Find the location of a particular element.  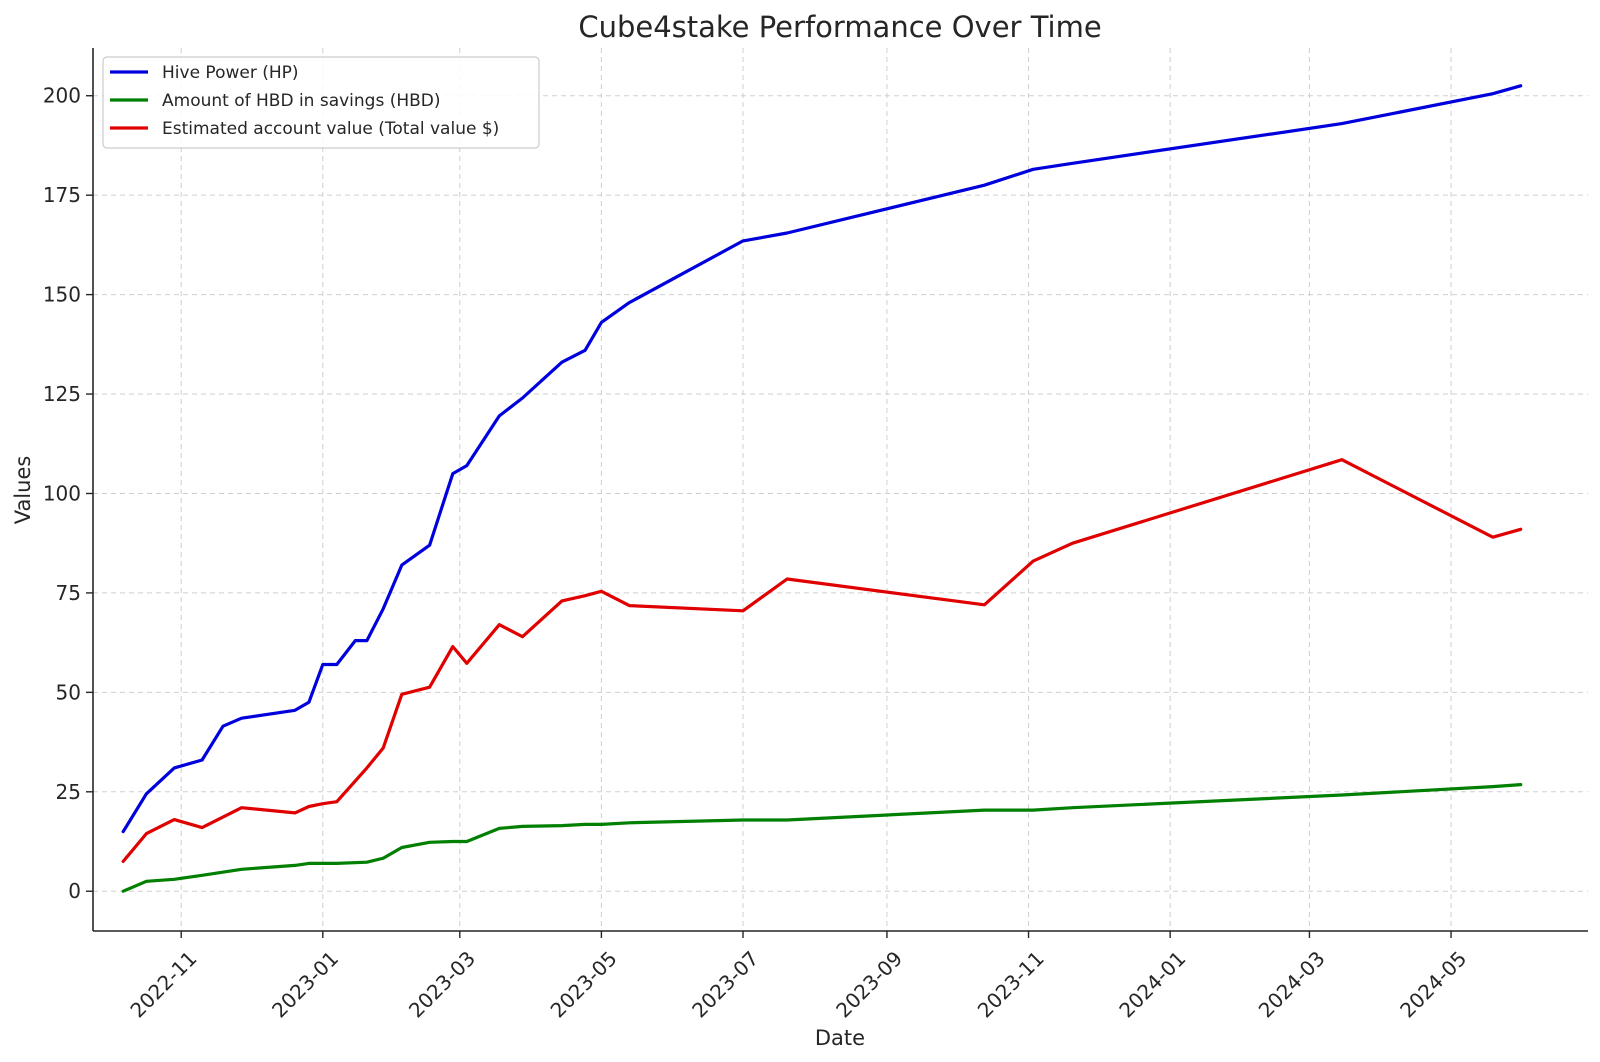

x-tick-label: 2023-01 is located at coordinates (305, 984).